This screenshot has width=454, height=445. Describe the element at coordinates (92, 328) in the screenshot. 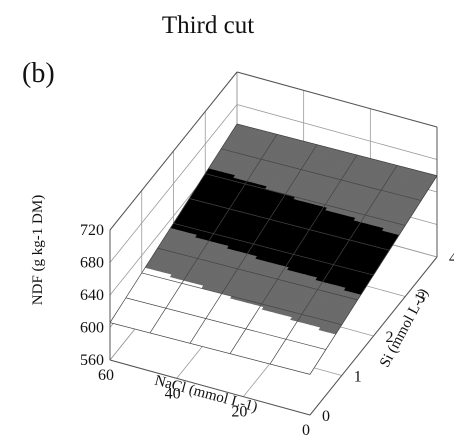

I see `z-tick-label: 600` at that location.